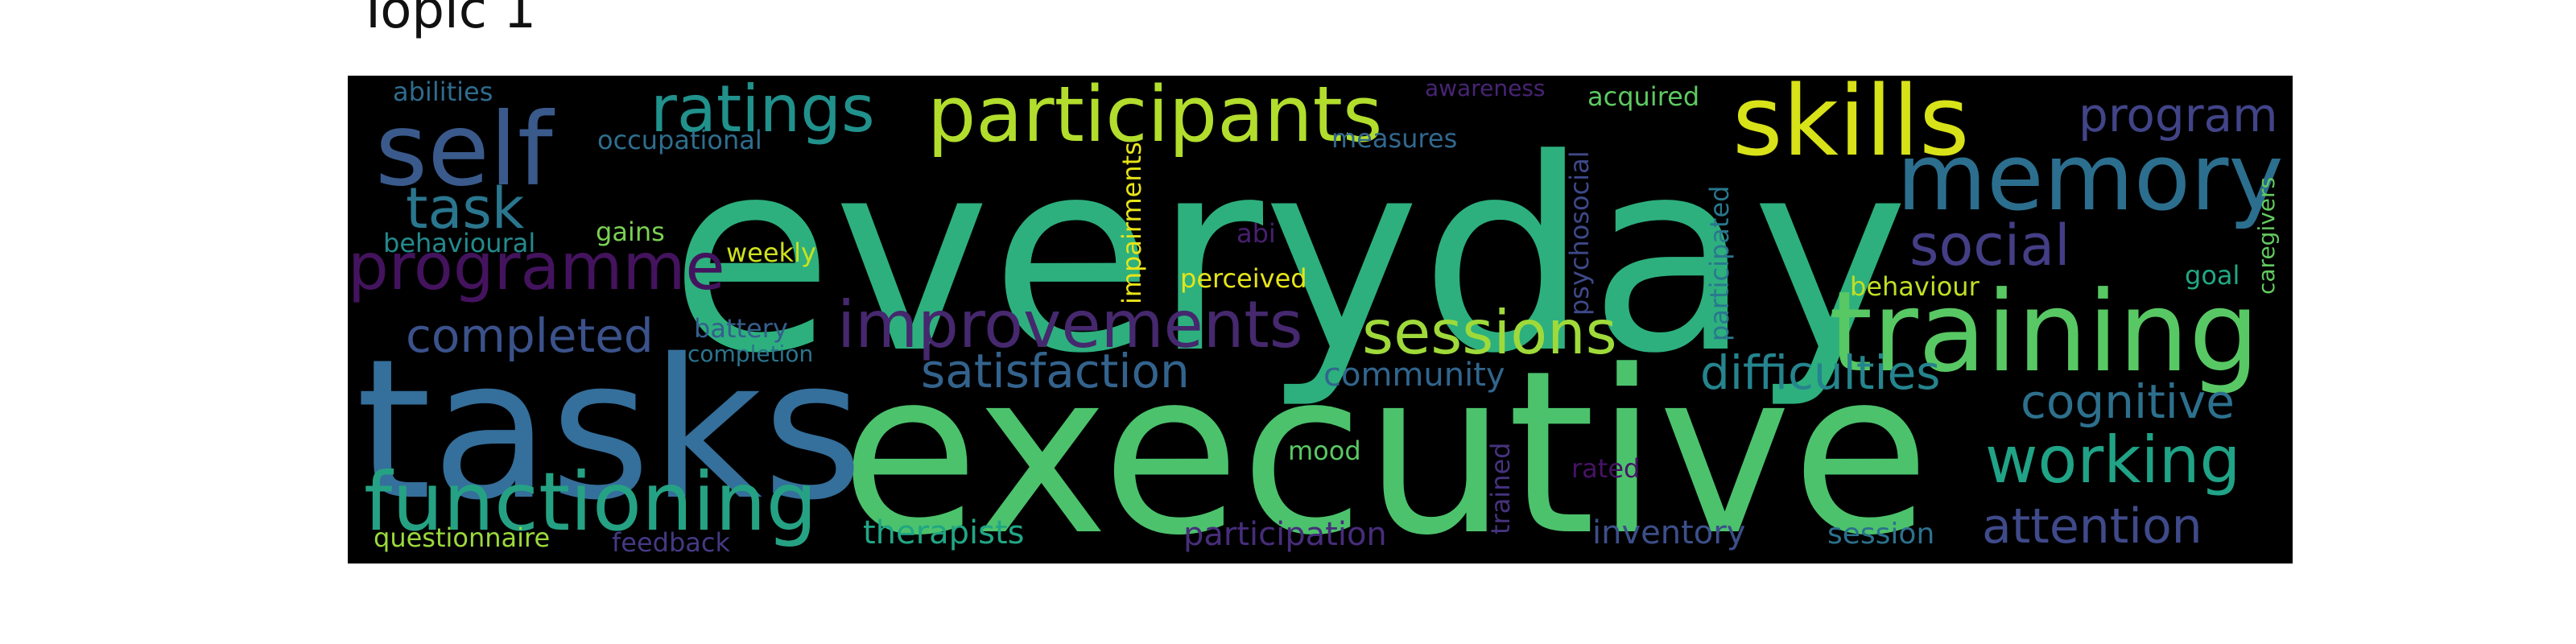 This screenshot has height=644, width=2576. I want to click on word: awareness, so click(1485, 88).